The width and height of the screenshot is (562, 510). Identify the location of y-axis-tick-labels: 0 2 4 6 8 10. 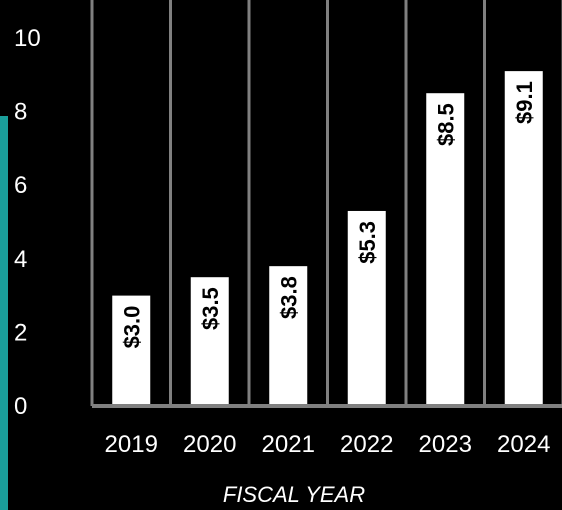
(27, 222).